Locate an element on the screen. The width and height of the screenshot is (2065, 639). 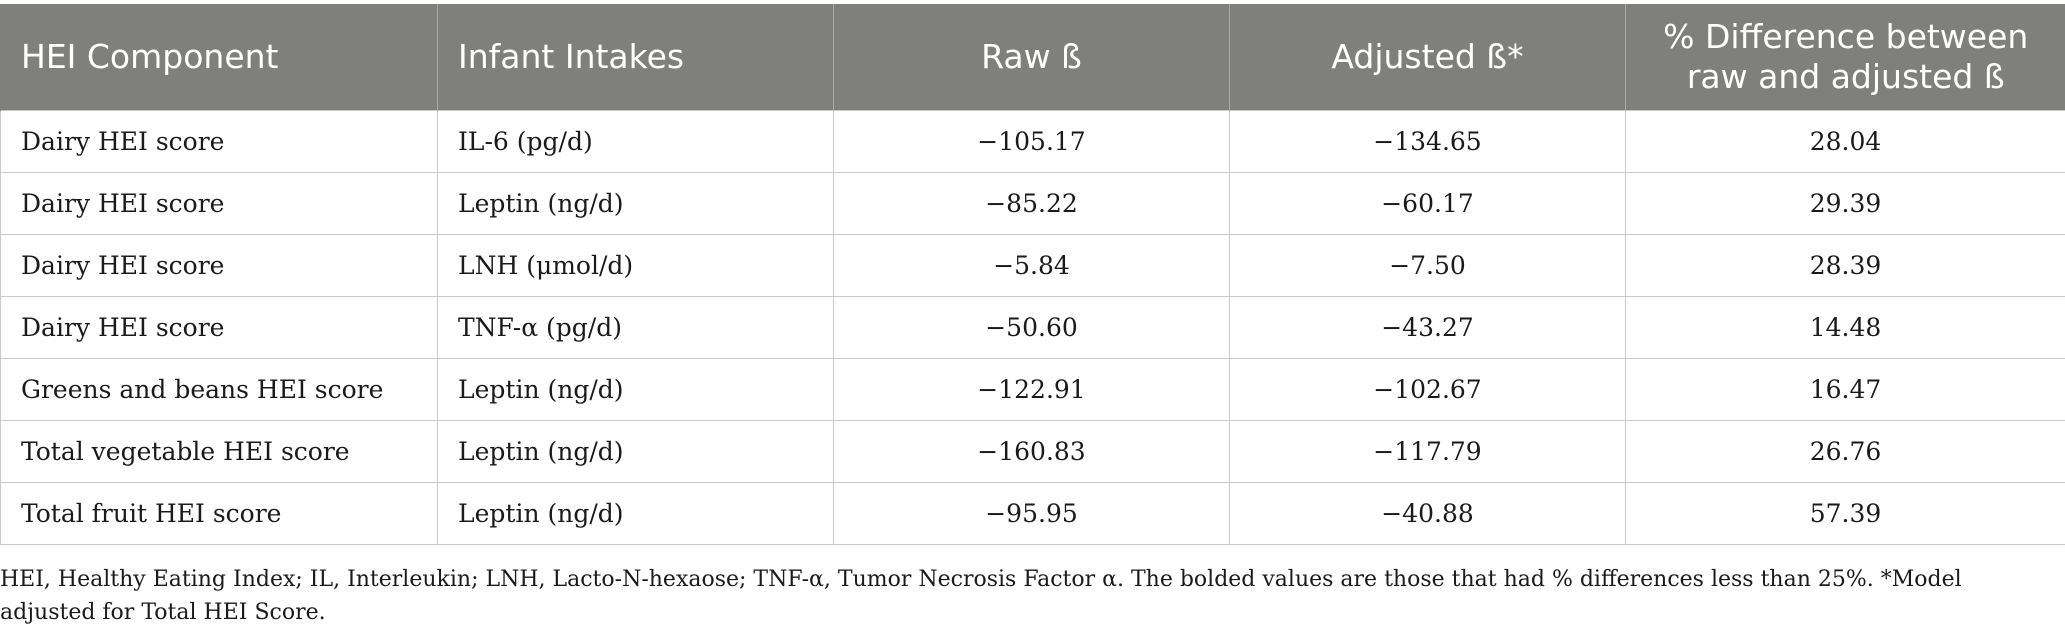
cell-raw-beta: −105.17 is located at coordinates (1031, 141).